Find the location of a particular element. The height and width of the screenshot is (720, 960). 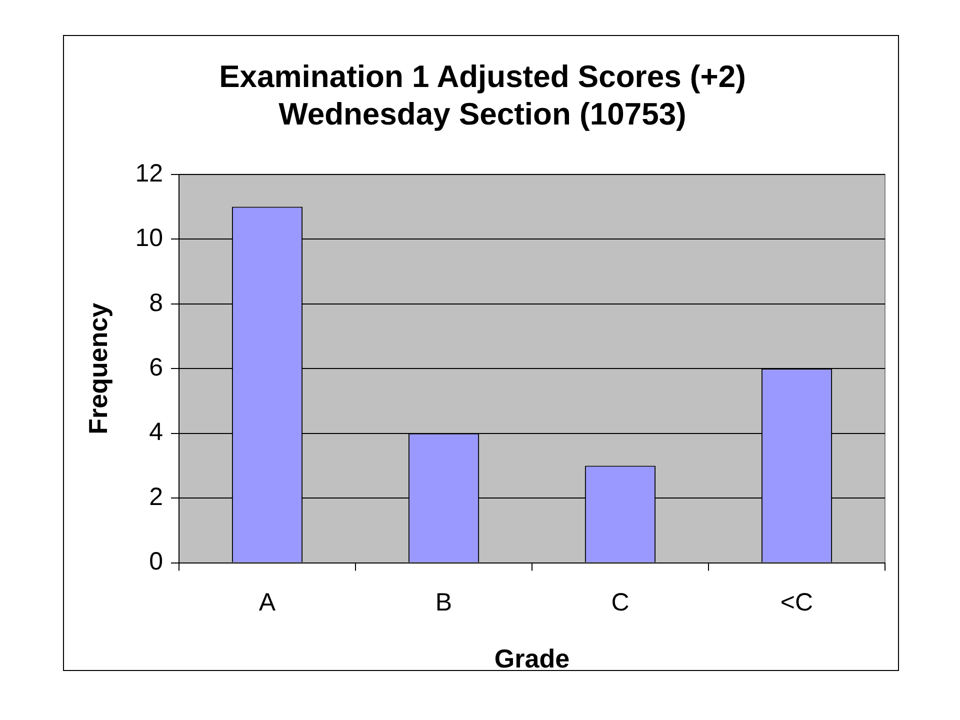

x-axis-title: Grade is located at coordinates (532, 659).